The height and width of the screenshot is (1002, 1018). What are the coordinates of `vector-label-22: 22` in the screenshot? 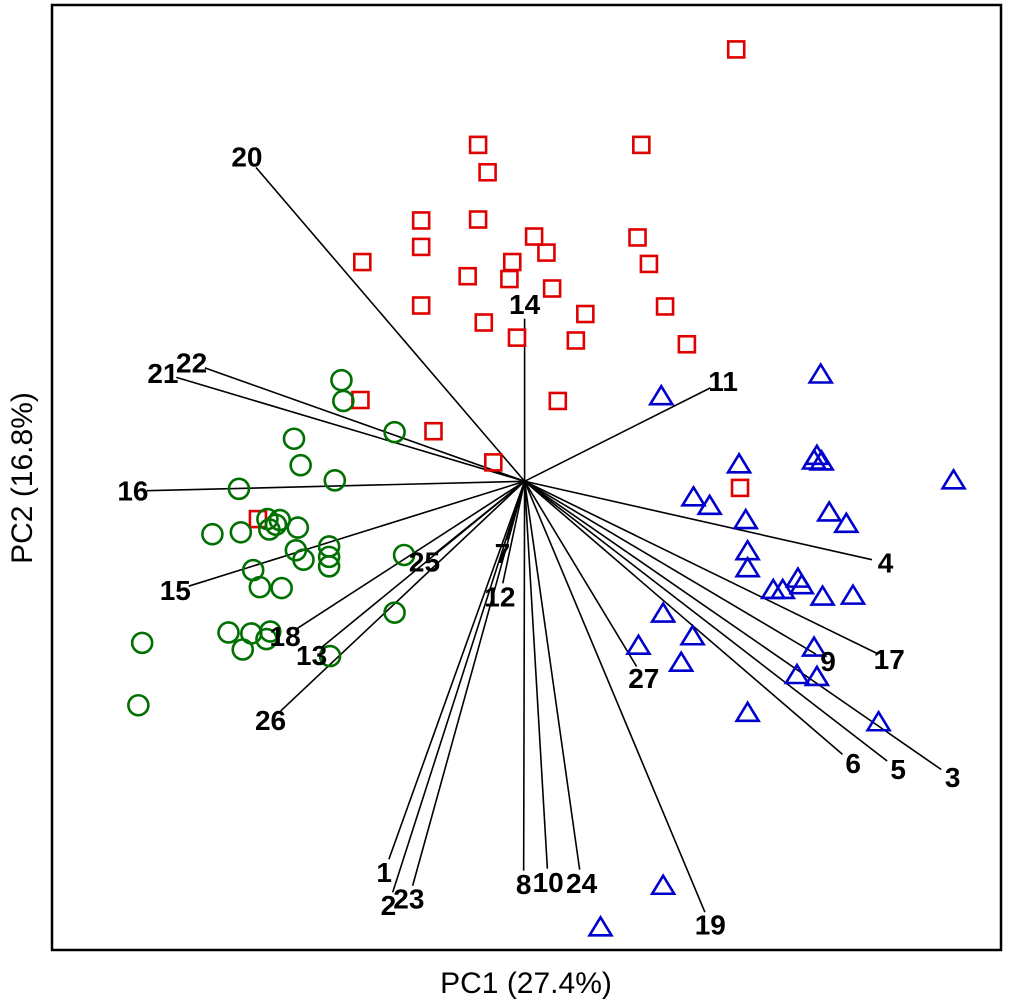 It's located at (191, 363).